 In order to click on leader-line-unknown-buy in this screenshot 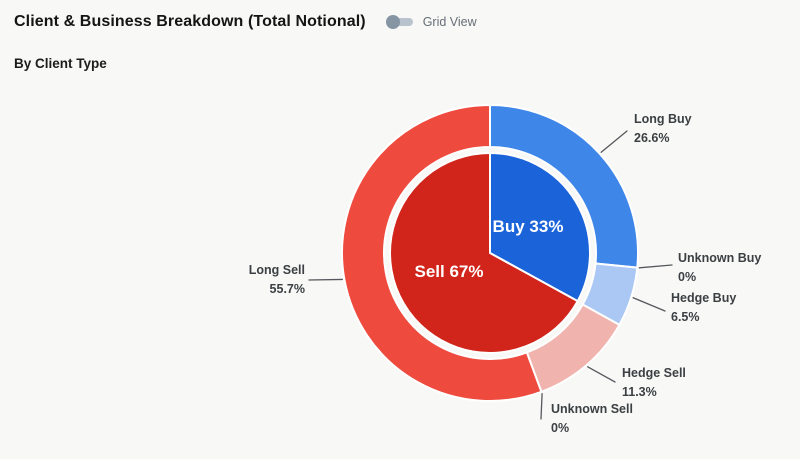, I will do `click(655, 266)`.